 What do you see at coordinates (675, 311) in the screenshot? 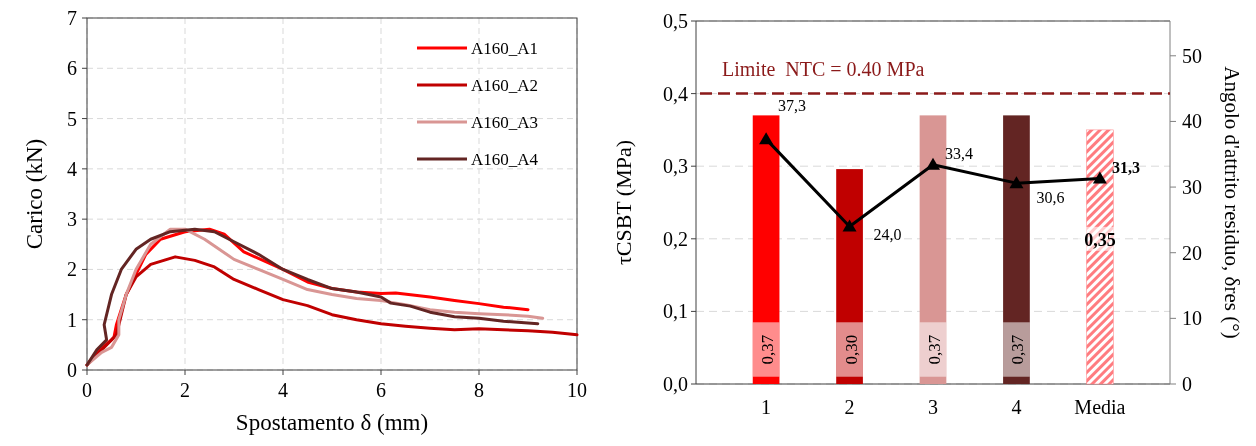
I see `y-tick-label: 0,1` at bounding box center [675, 311].